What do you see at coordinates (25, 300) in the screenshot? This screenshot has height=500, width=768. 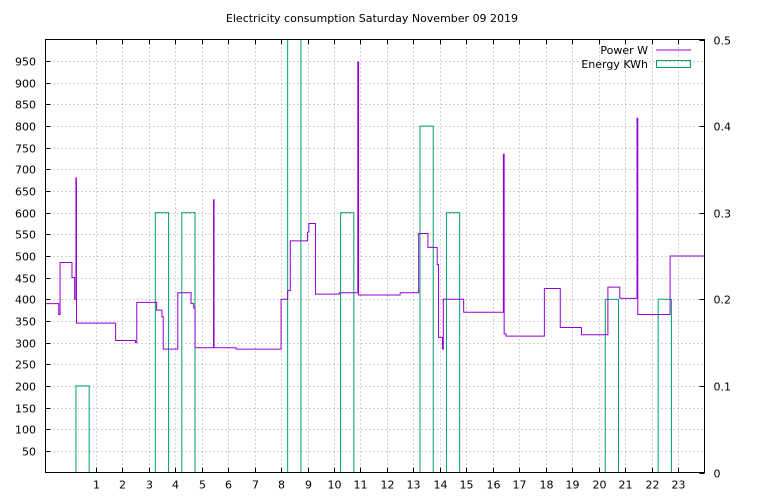 I see `y-tick-label: 400` at bounding box center [25, 300].